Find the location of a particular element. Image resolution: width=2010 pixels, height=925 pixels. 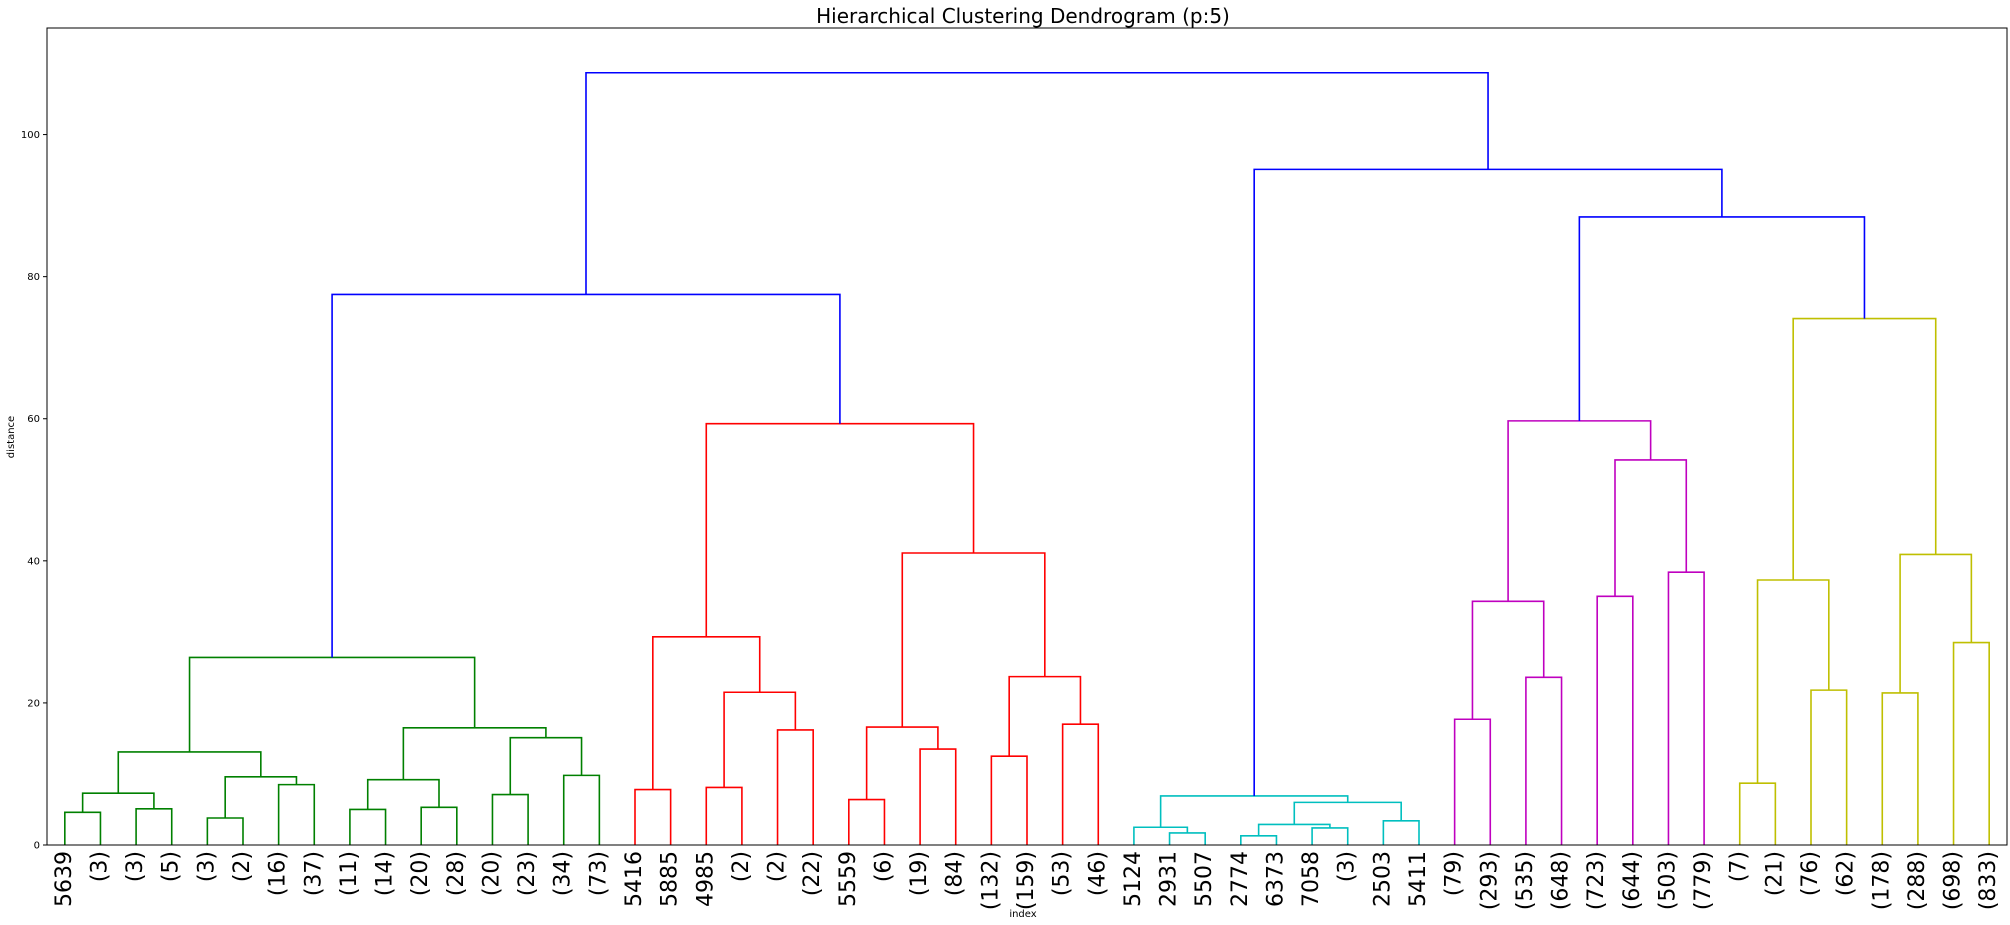

x-tick-label: (6) is located at coordinates (883, 866).